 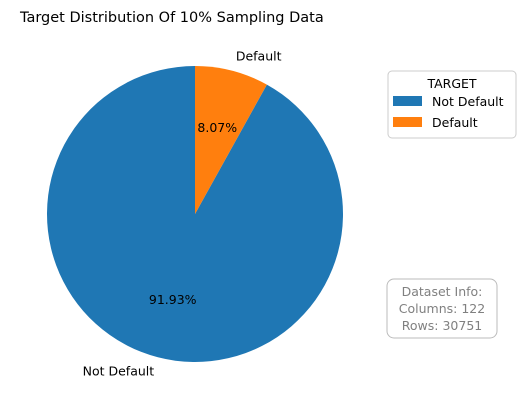 I want to click on pie-pct-label: 8.07%, so click(x=217, y=127).